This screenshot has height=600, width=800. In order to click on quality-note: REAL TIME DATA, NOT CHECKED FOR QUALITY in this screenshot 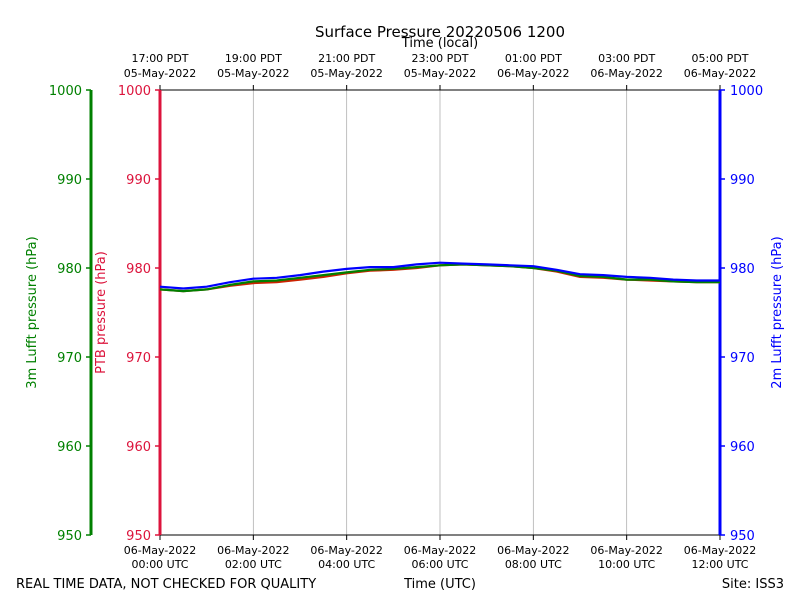, I will do `click(166, 584)`.